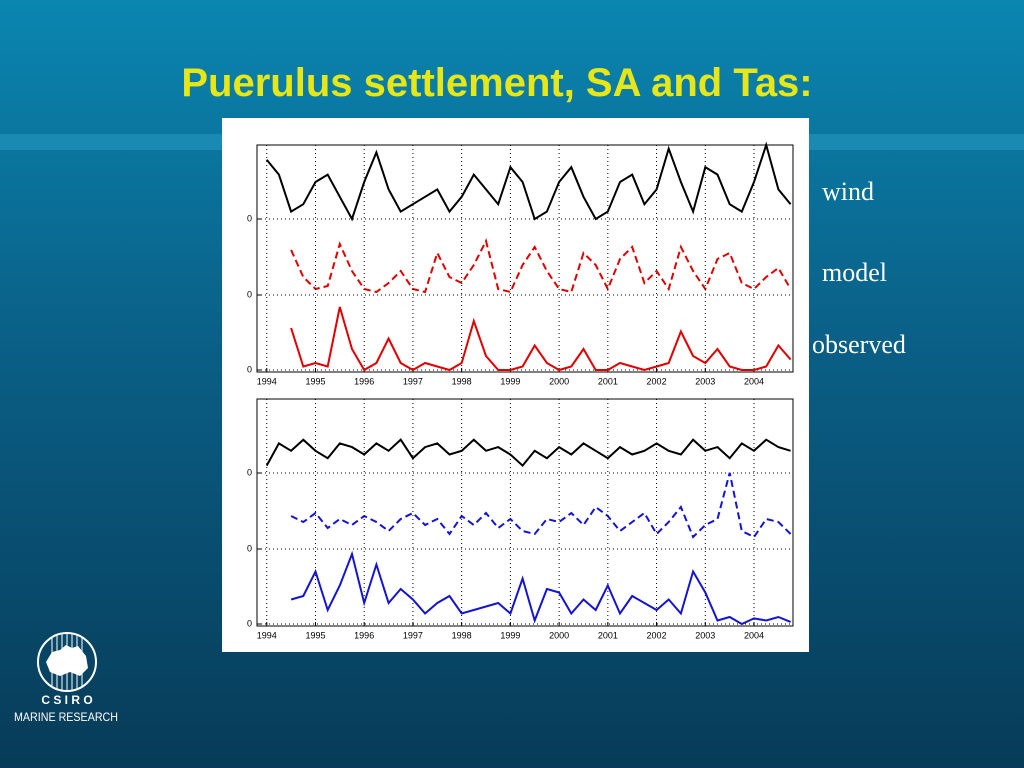 The height and width of the screenshot is (768, 1024). I want to click on trace-label: wind, so click(848, 191).